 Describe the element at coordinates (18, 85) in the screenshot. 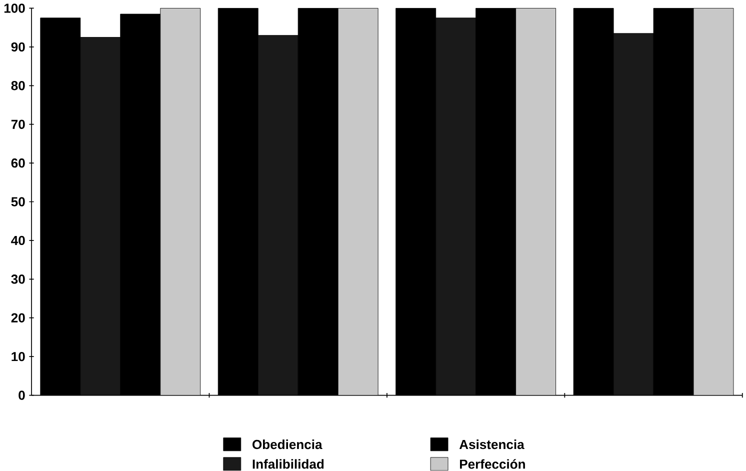

I see `y-tick-label: 80` at that location.